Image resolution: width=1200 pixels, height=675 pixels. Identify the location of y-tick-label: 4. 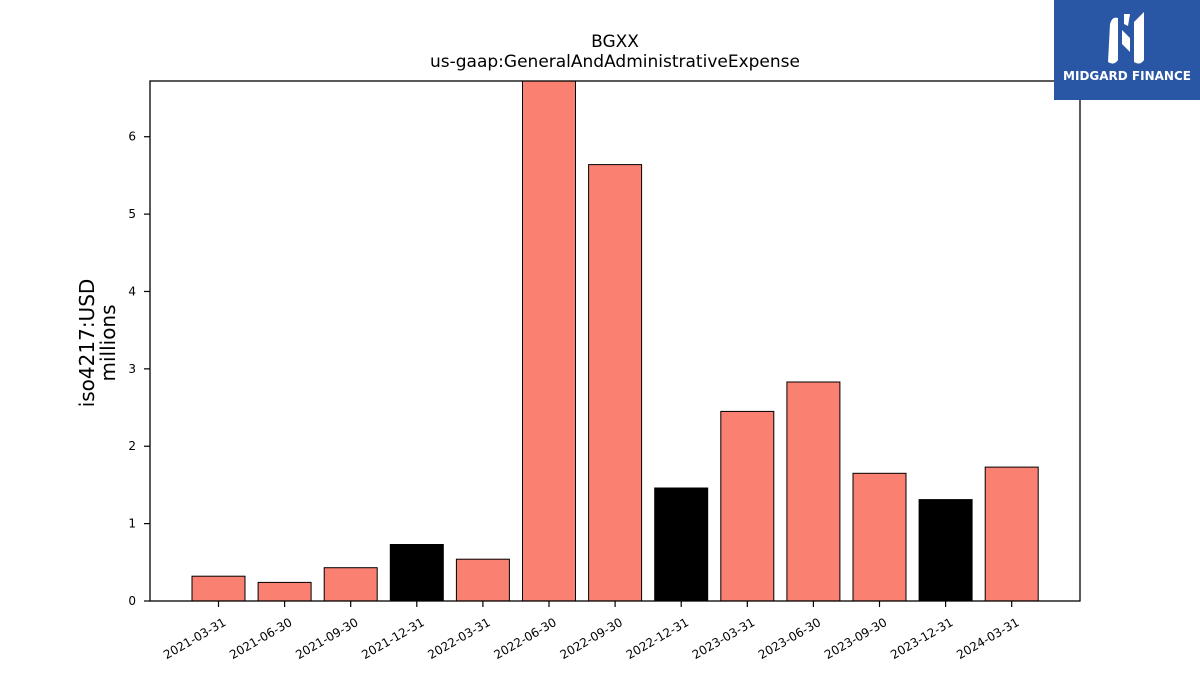
(132, 291).